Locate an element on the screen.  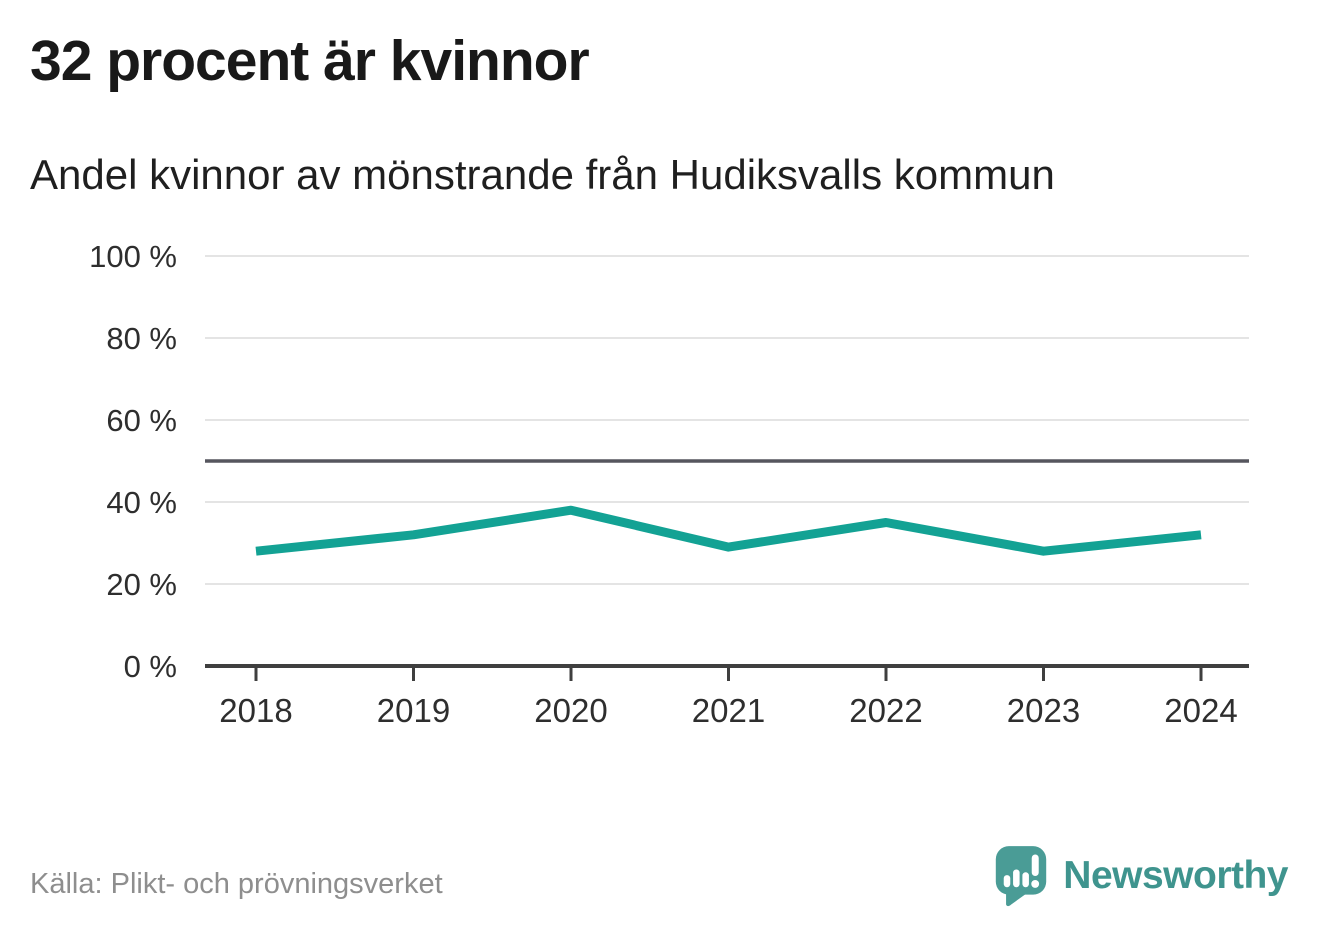
x-axis-tick-label: 2024 is located at coordinates (1200, 710).